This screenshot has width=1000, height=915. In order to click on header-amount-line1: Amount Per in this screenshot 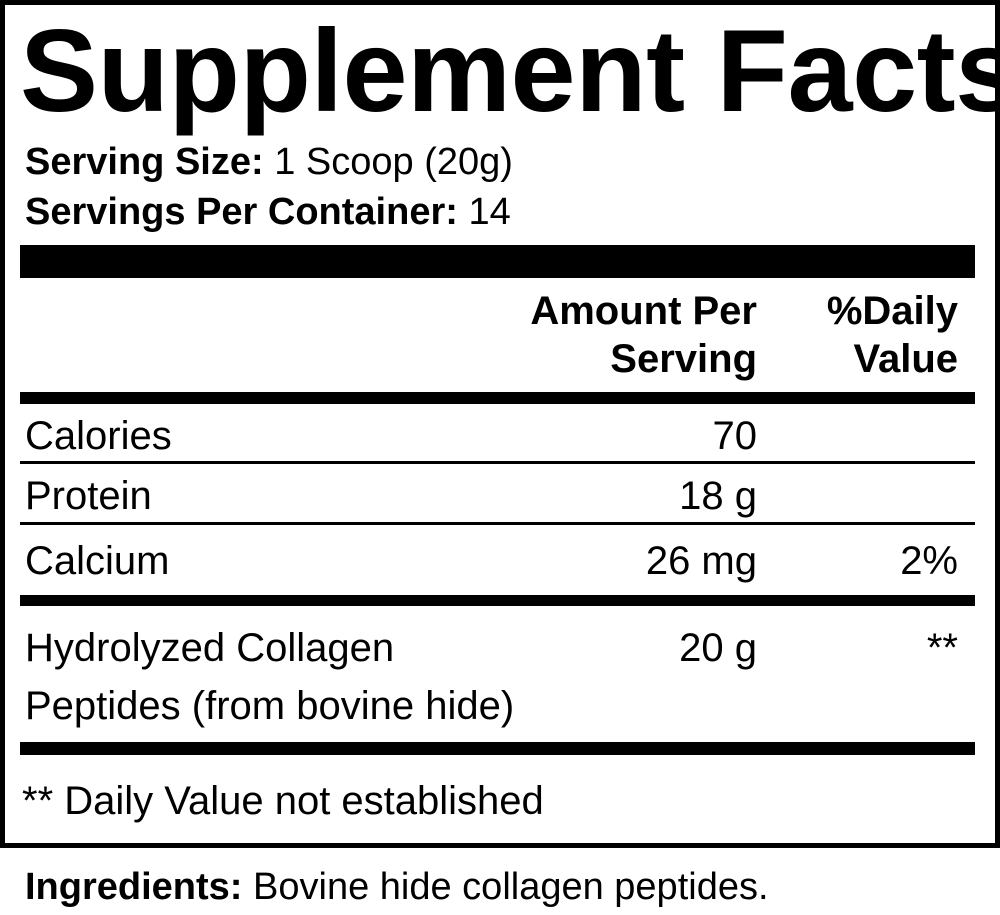, I will do `click(643, 311)`.